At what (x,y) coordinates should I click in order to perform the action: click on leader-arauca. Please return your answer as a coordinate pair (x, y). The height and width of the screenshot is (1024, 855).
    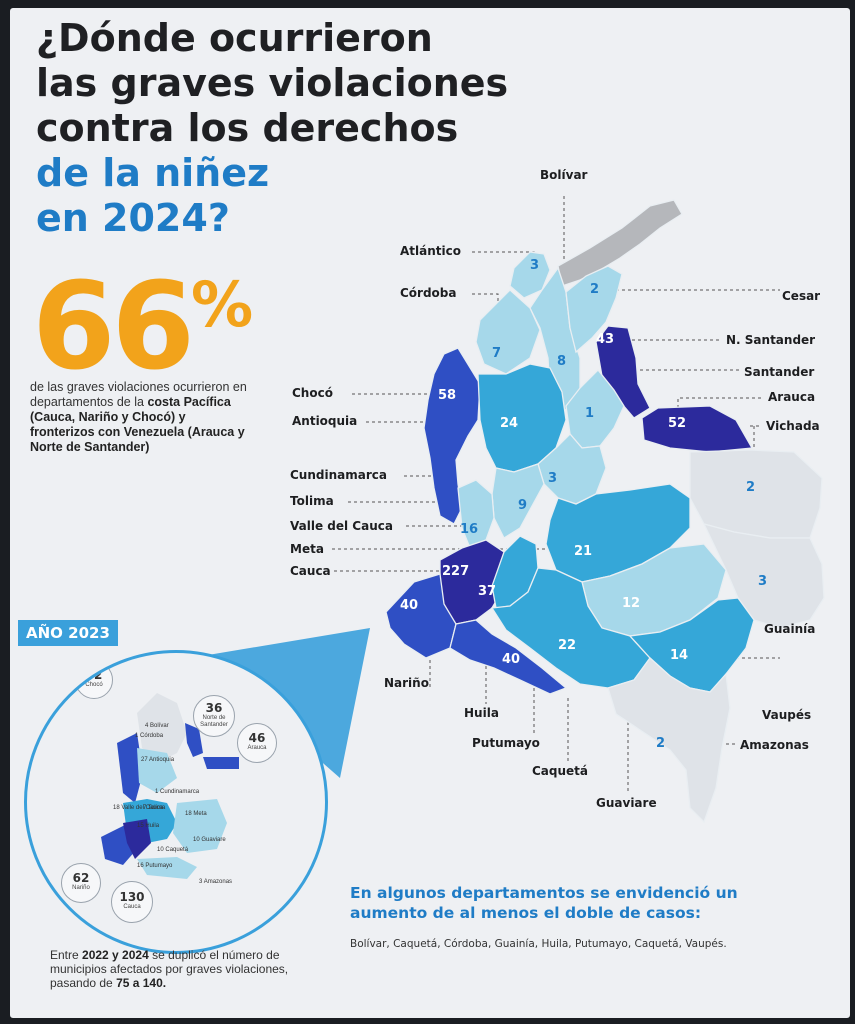
    Looking at the image, I should click on (719, 402).